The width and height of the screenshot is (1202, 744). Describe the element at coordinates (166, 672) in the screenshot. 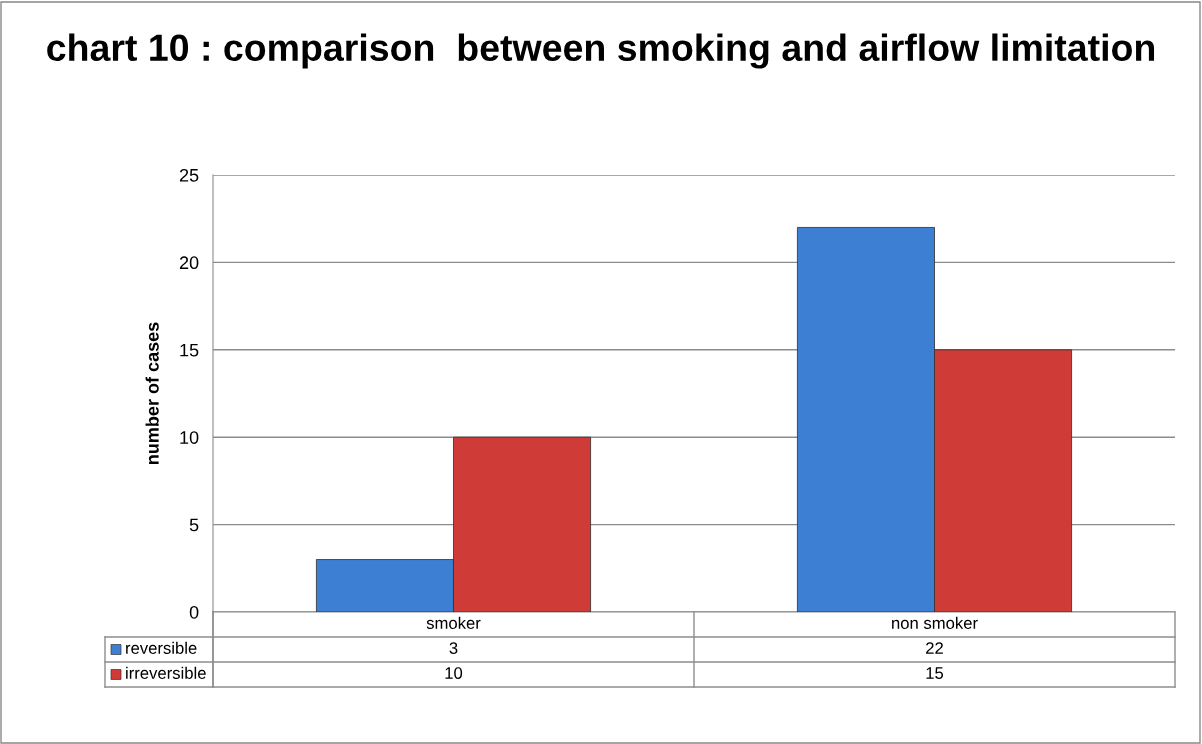

I see `legend-label: irreversible` at that location.